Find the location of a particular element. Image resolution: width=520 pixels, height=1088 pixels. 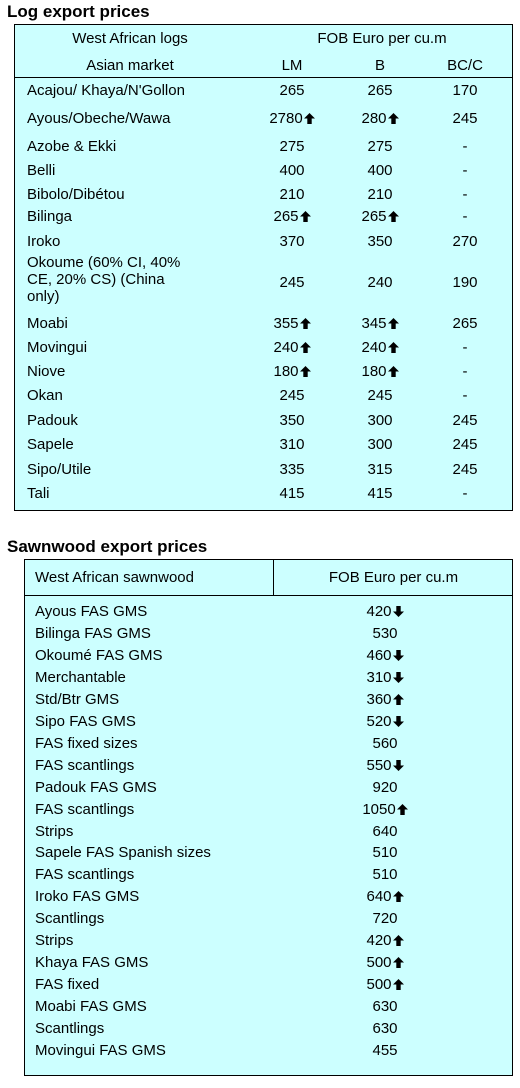

log-bc-cell: 265 is located at coordinates (465, 323).